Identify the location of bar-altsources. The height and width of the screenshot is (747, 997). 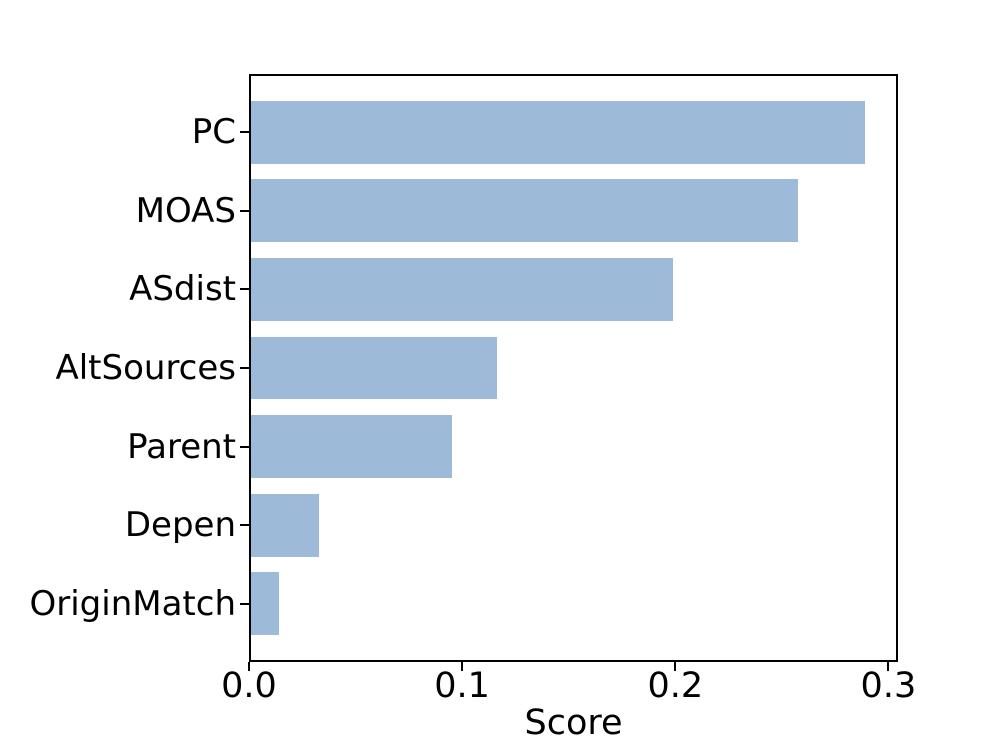
(374, 368).